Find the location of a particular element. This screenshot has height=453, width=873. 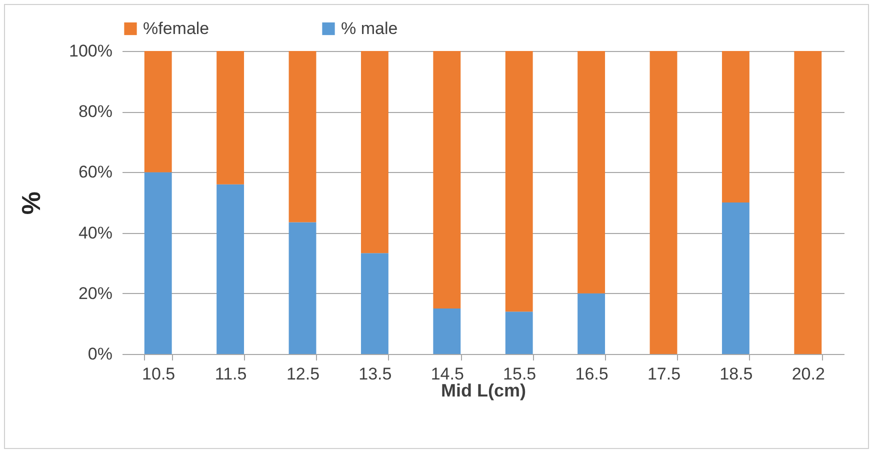

y-tick-label: 0% is located at coordinates (100, 354).